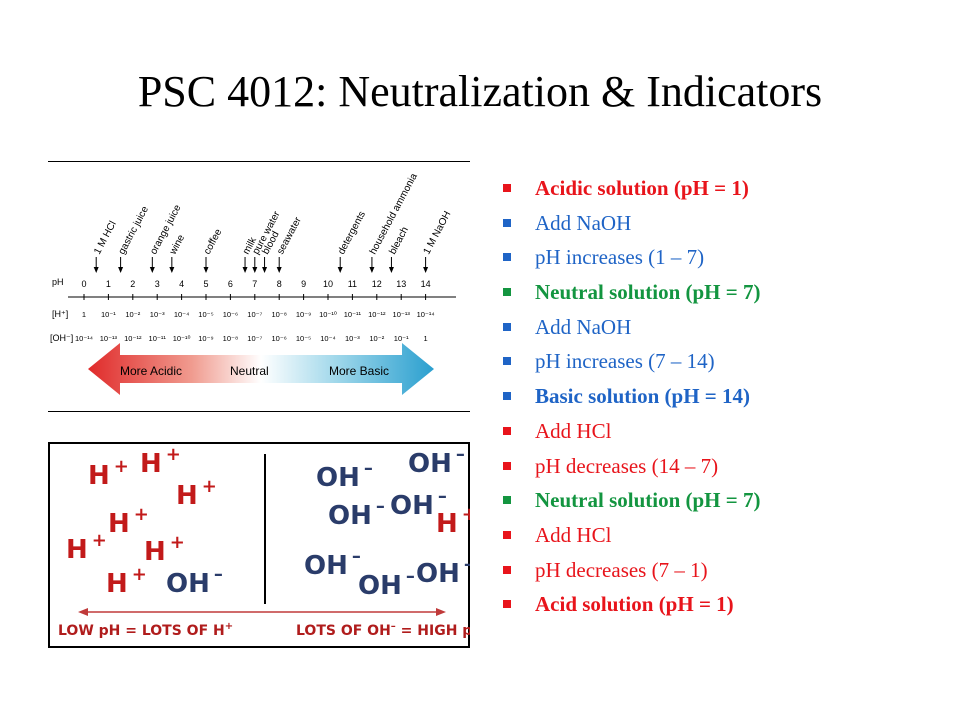  I want to click on h-concentration-label: 10⁻¹⁴, so click(426, 314).